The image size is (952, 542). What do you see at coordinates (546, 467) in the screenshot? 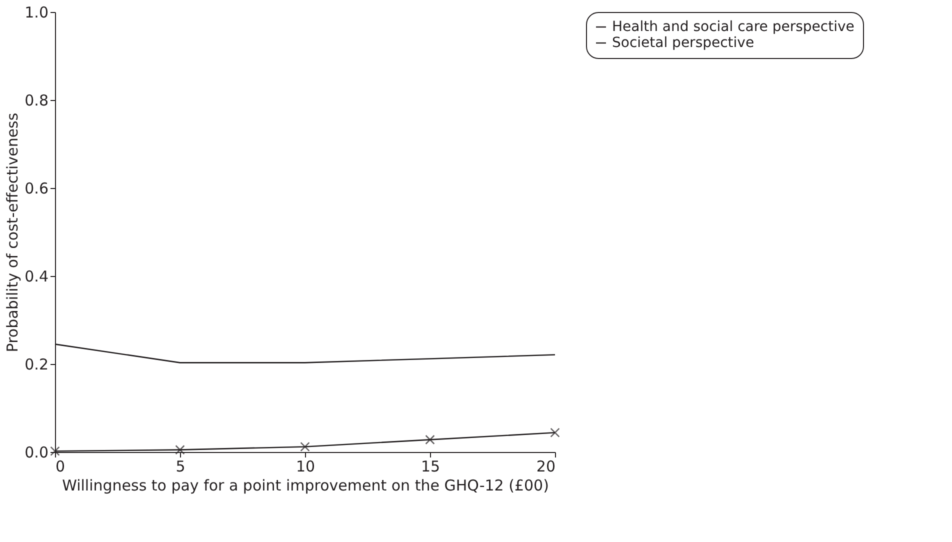
I see `x-tick-label: 20` at bounding box center [546, 467].